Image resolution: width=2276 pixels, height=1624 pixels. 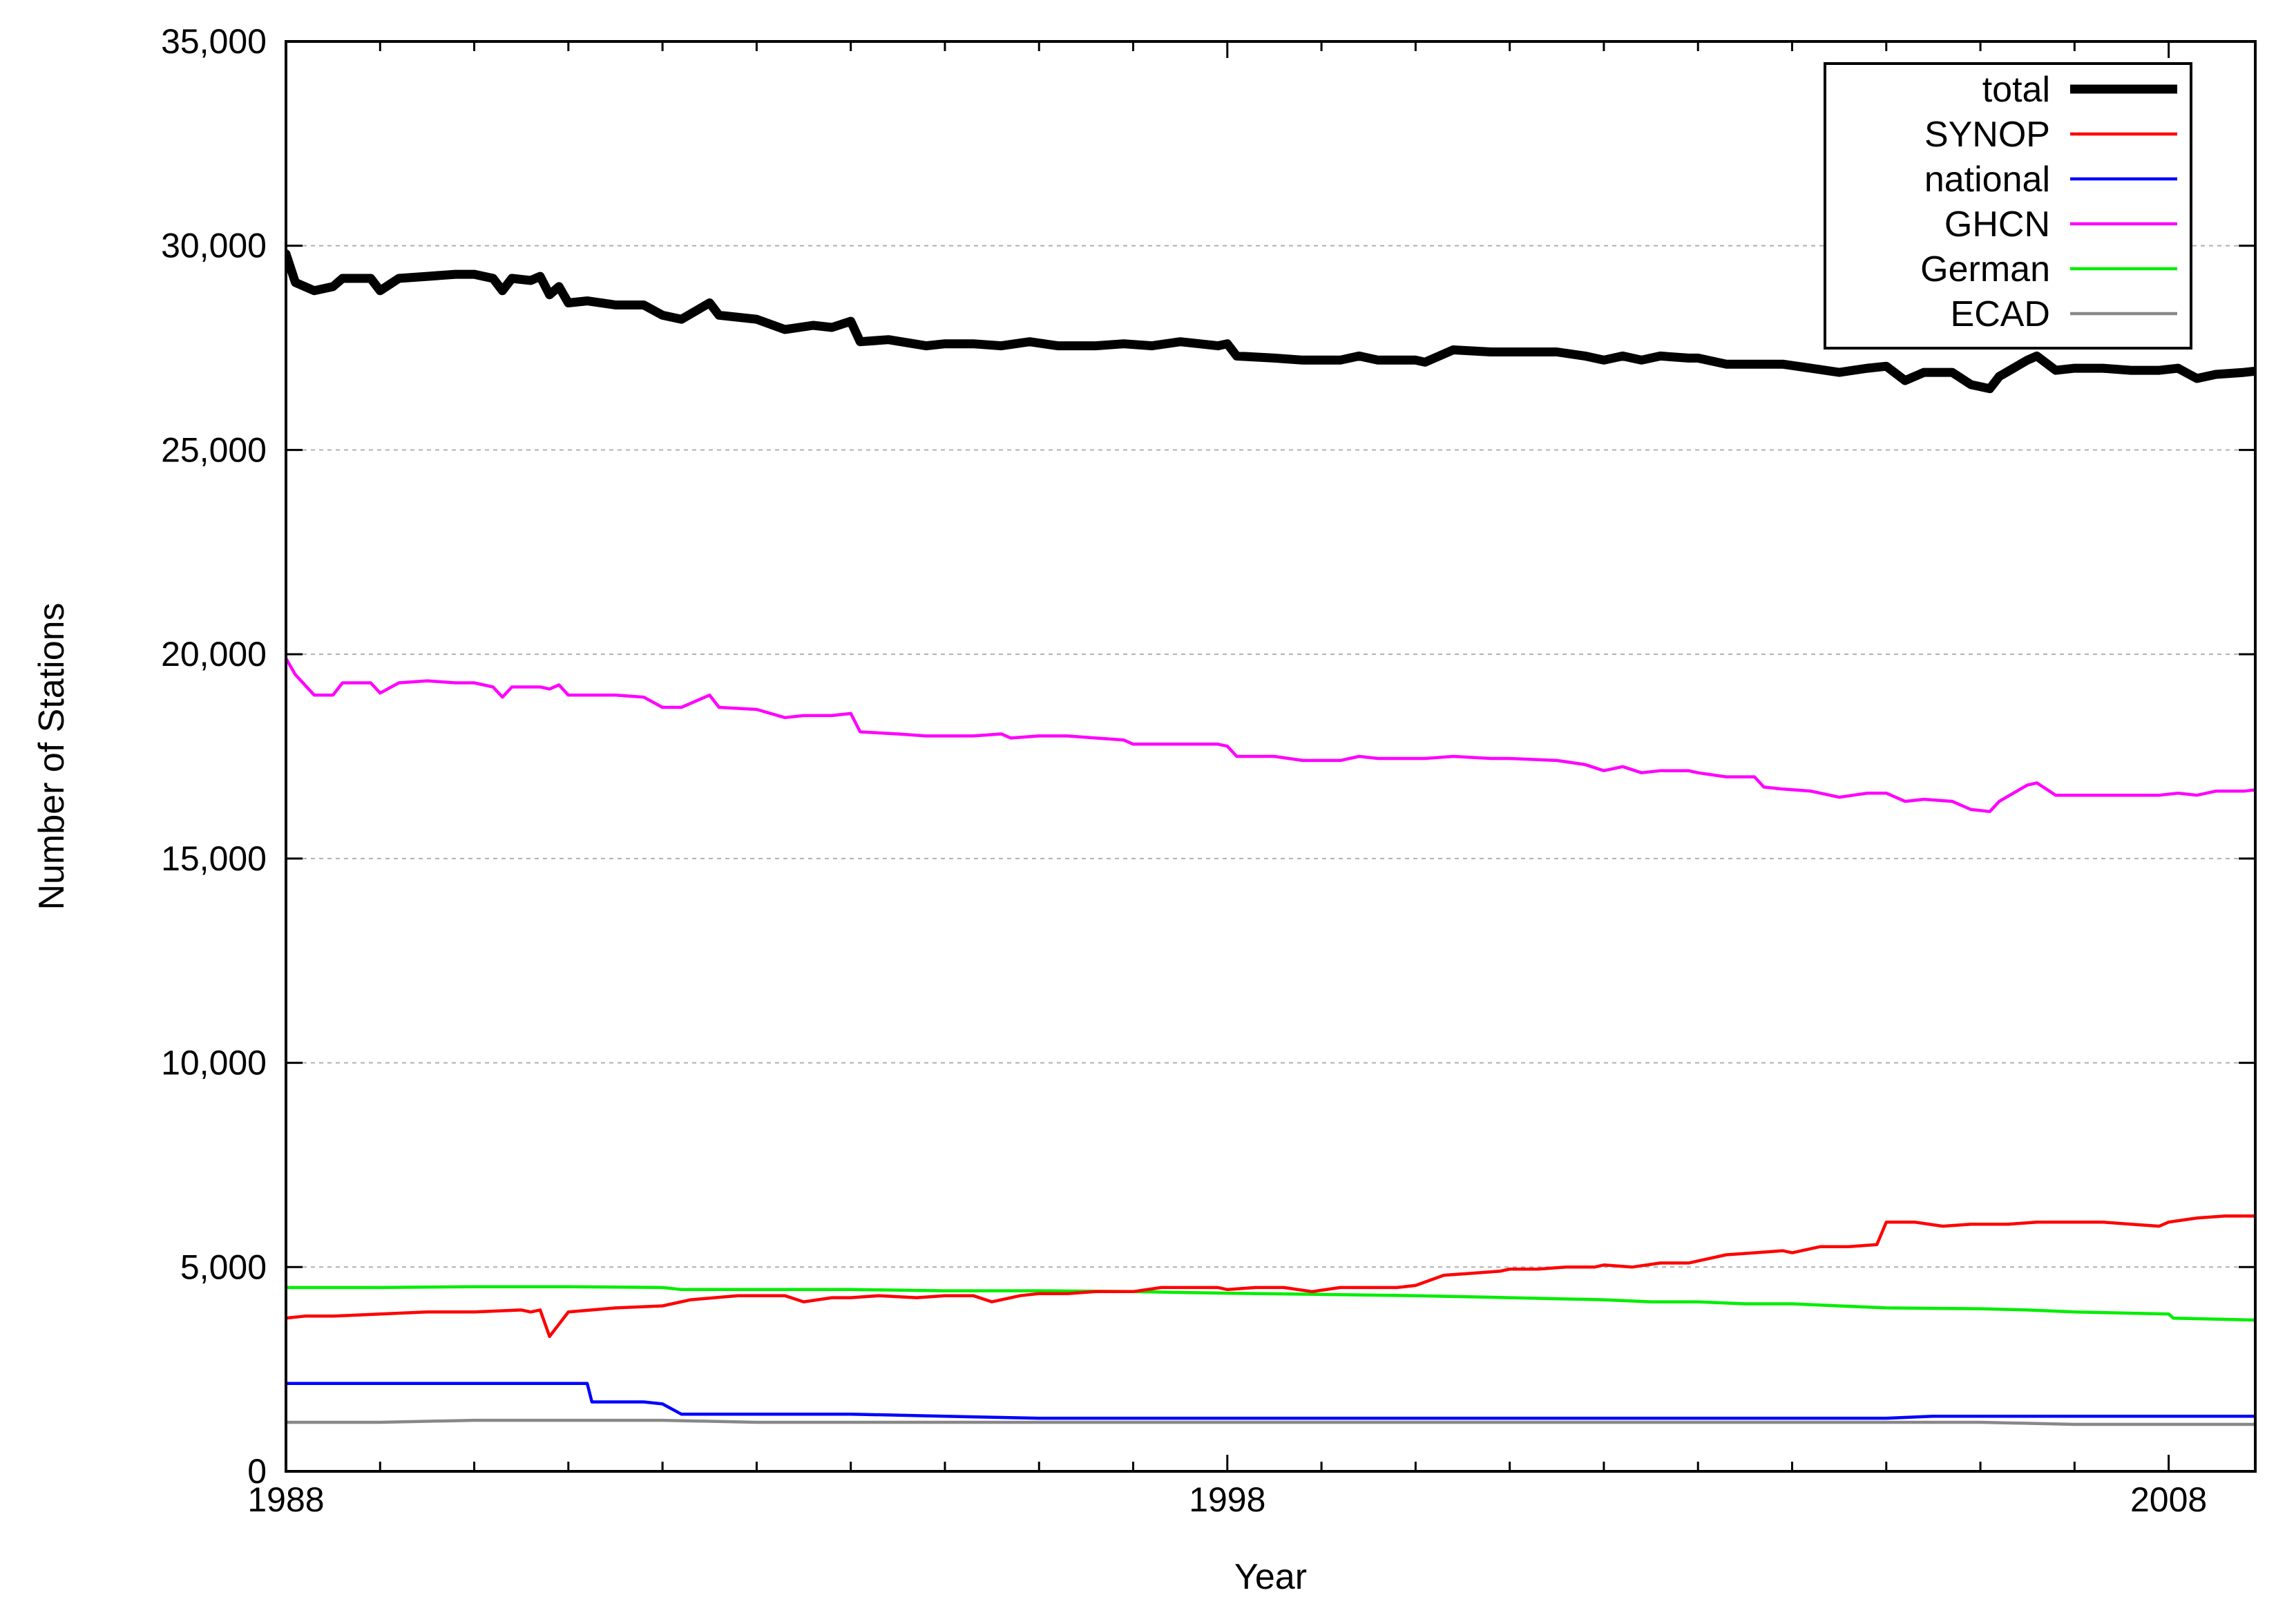 I want to click on legend-label-german: German, so click(x=1985, y=269).